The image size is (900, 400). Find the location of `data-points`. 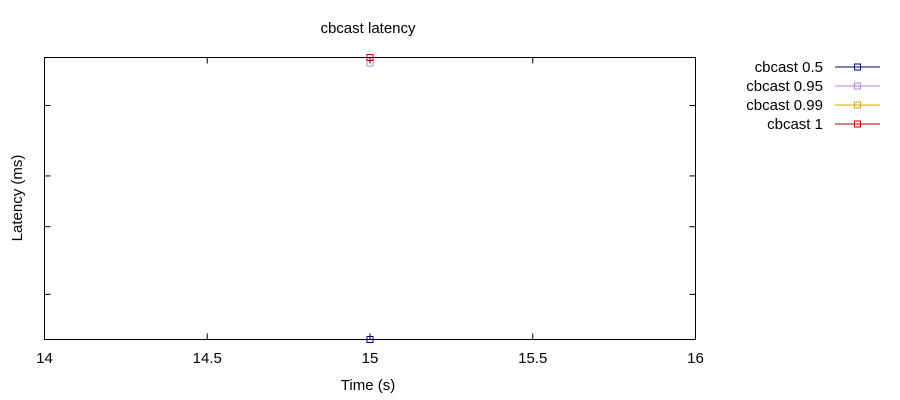

data-points is located at coordinates (370, 198).